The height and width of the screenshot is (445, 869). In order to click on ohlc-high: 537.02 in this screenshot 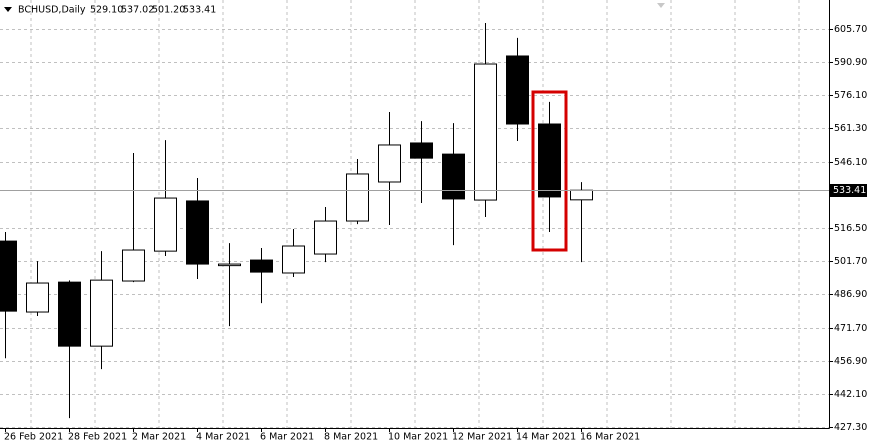, I will do `click(137, 10)`.